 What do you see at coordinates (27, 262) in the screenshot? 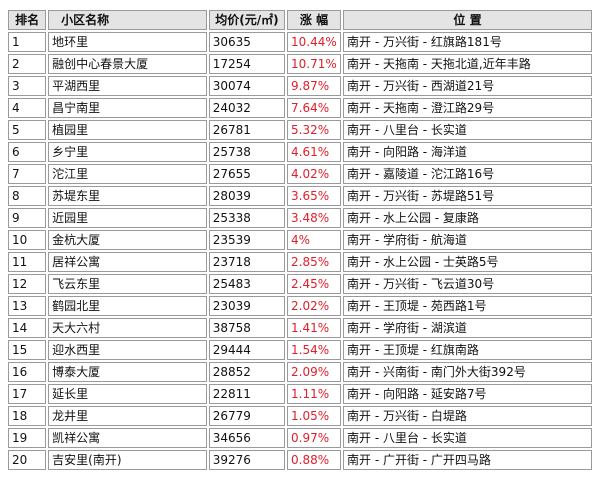
I see `cell-rank: 11` at bounding box center [27, 262].